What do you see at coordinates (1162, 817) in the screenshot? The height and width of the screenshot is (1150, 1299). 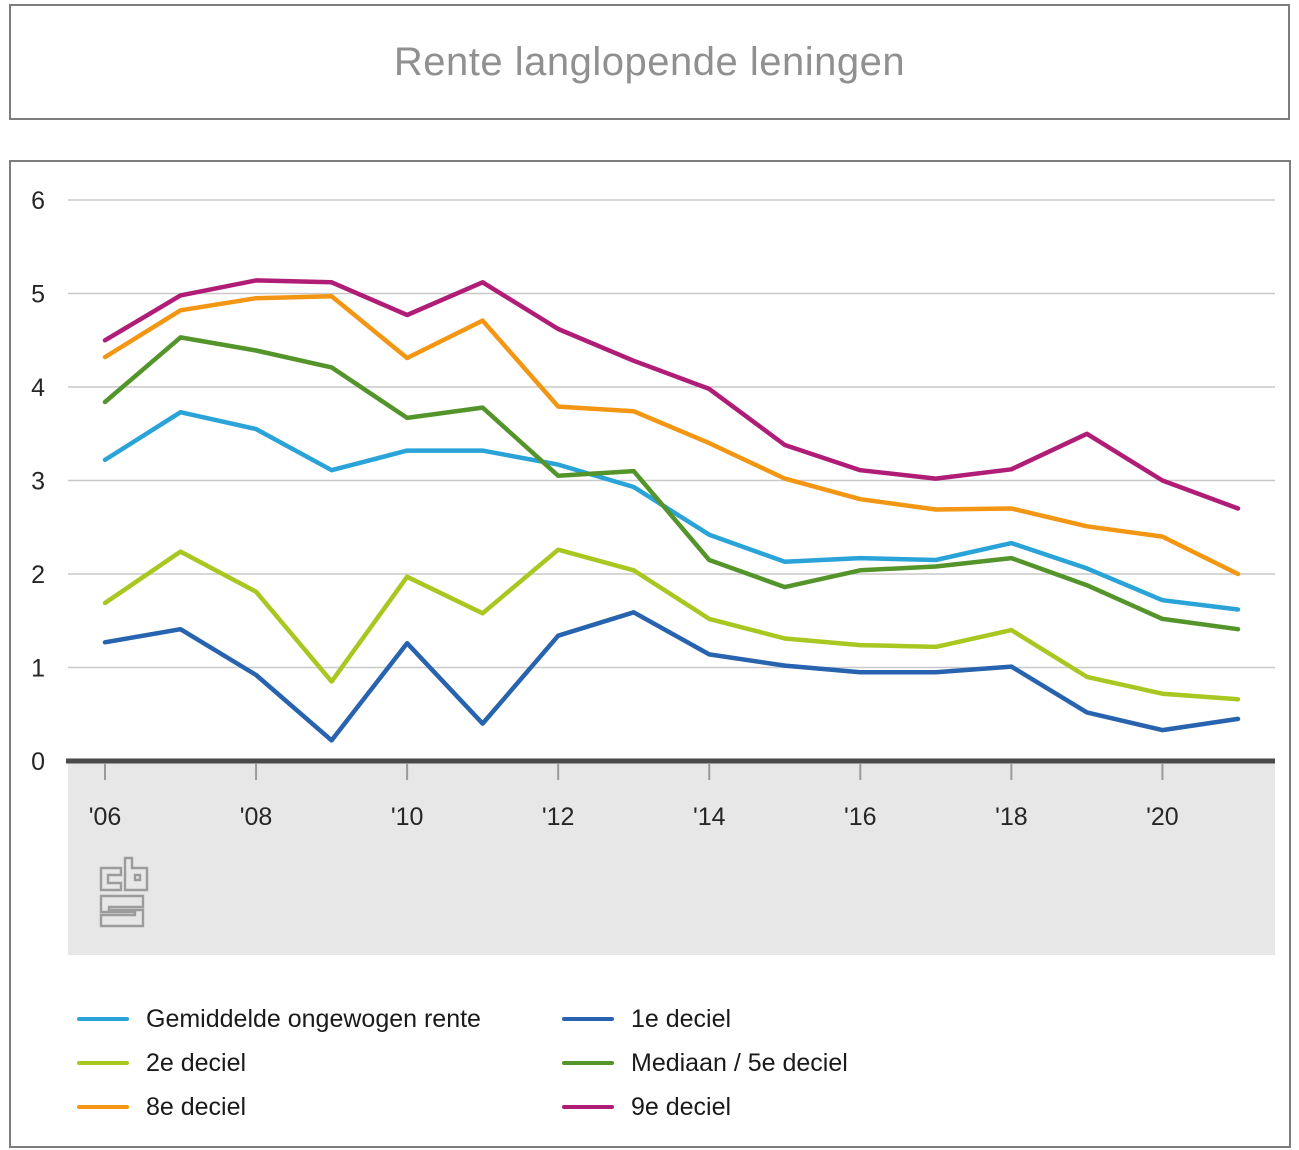 I see `x-axis-label-2020: '20` at bounding box center [1162, 817].